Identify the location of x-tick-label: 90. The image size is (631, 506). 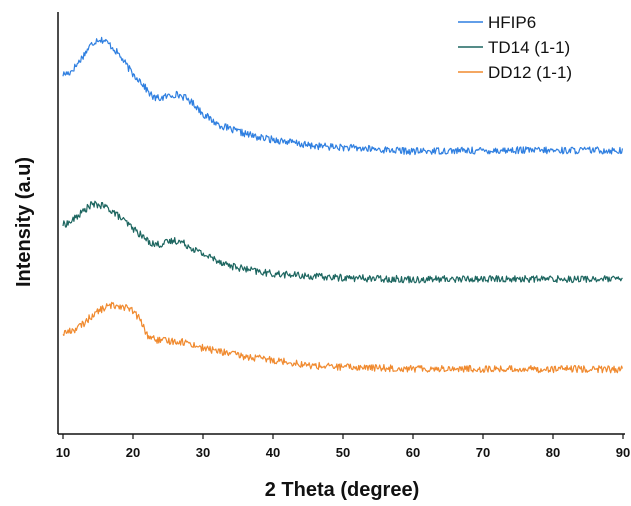
(623, 452).